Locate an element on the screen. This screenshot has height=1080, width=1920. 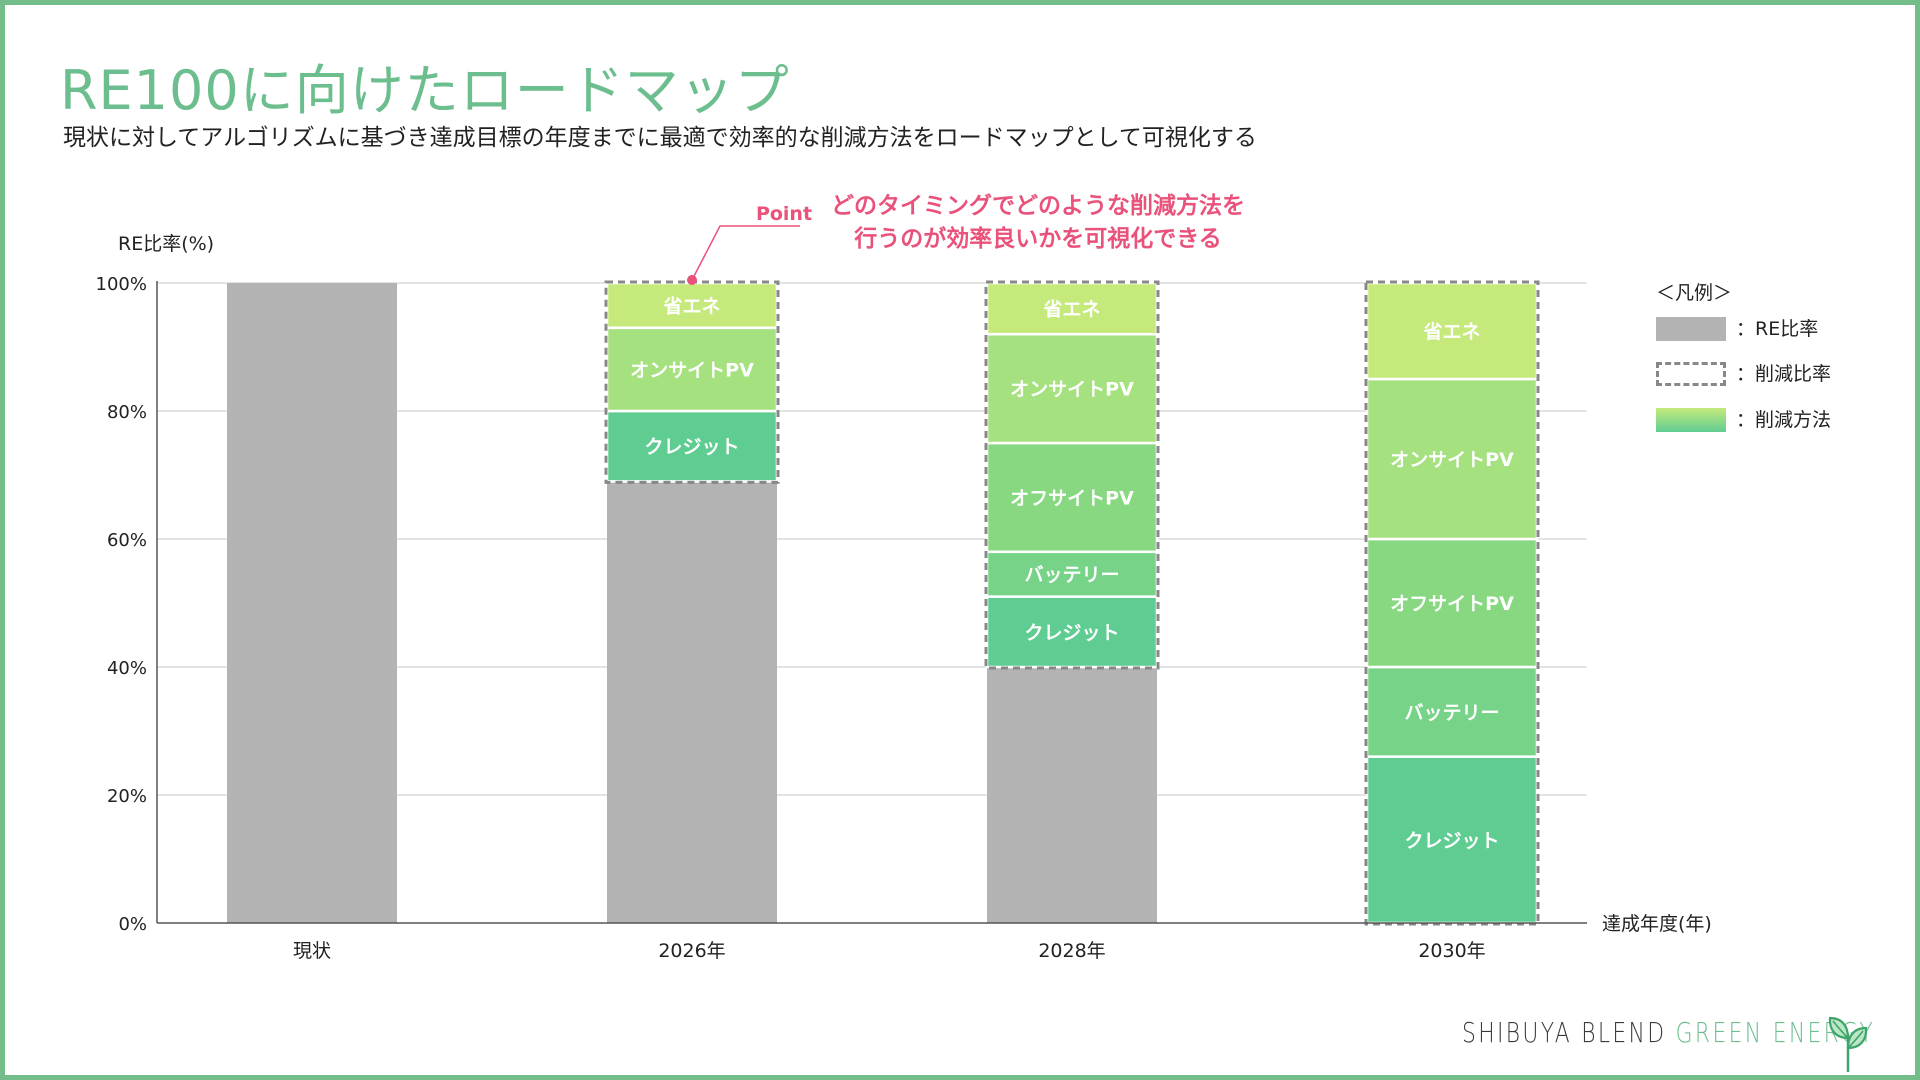
legend-label: ：RE比率 is located at coordinates (1777, 329).